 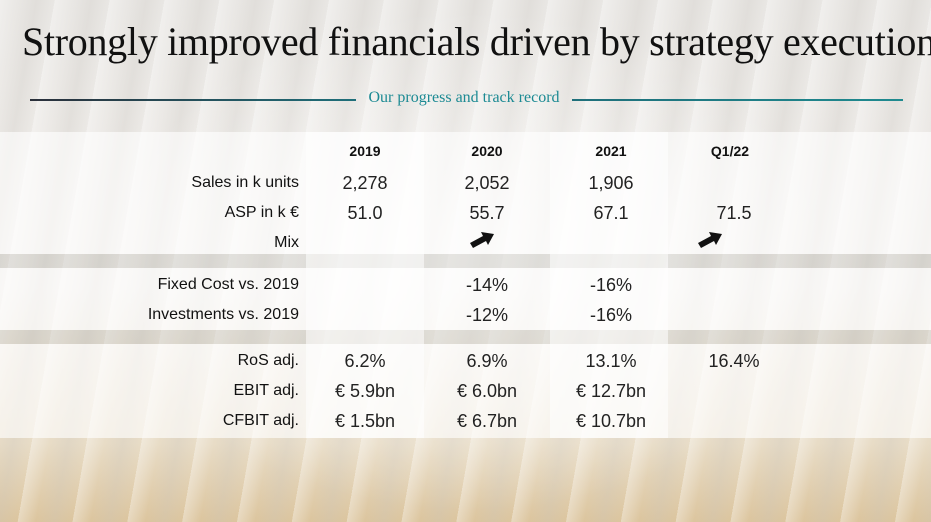 I want to click on row-label: Fixed Cost vs. 2019, so click(x=228, y=284).